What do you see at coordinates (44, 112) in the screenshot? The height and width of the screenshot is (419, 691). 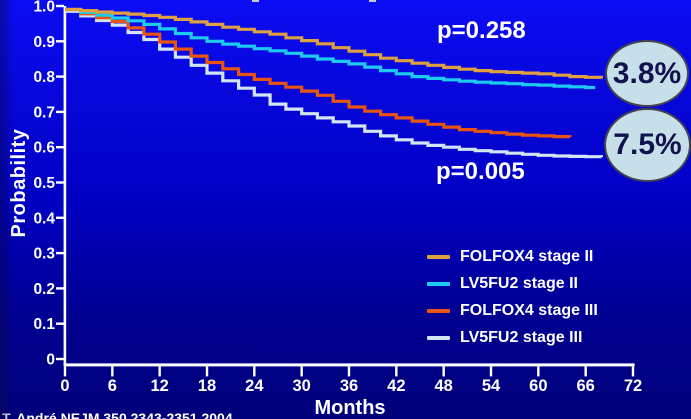 I see `y-tick-label: 0.7` at bounding box center [44, 112].